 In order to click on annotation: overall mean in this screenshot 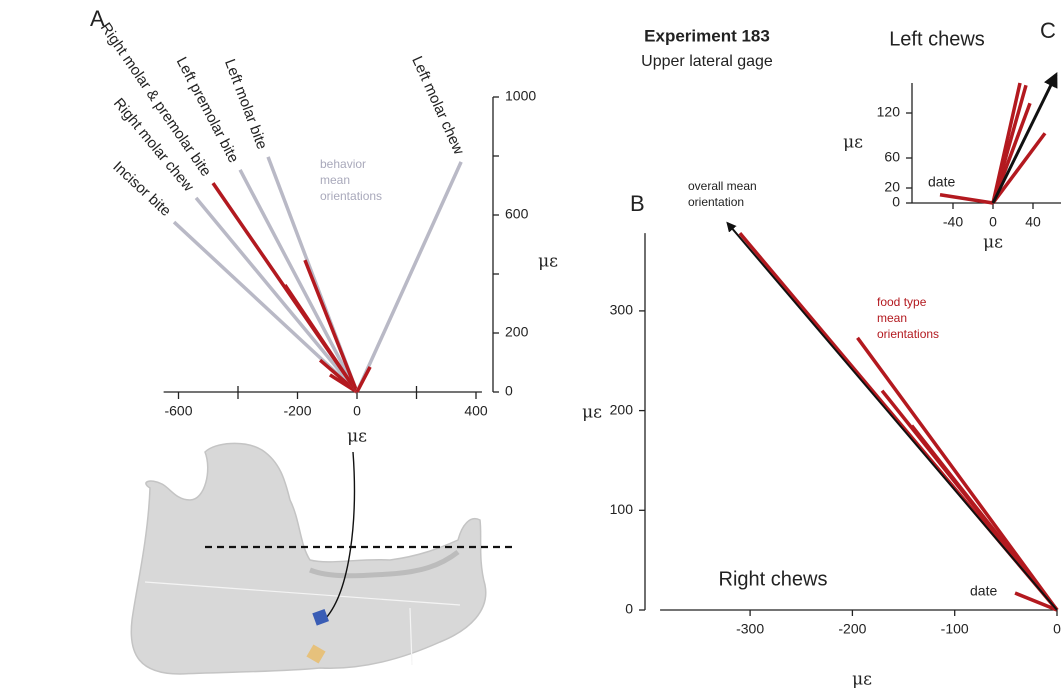, I will do `click(722, 186)`.